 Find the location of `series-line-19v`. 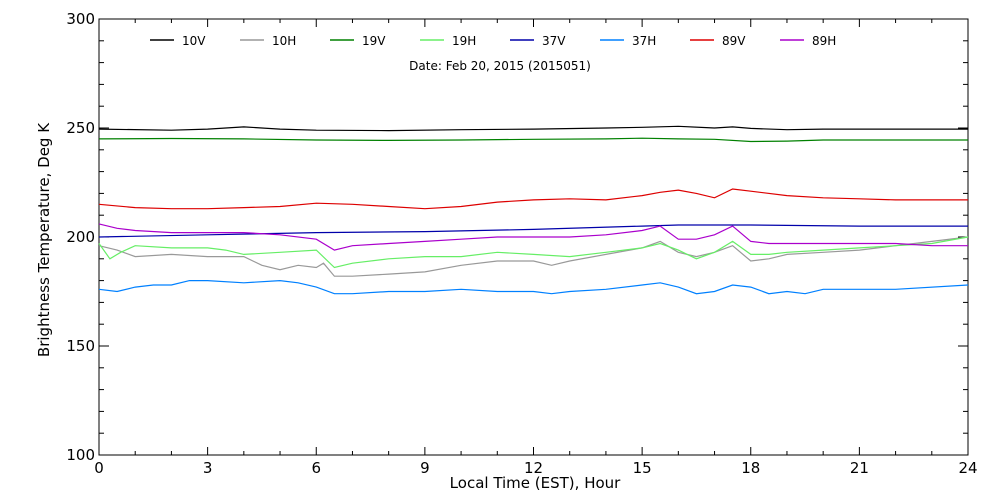

series-line-19v is located at coordinates (533, 140).